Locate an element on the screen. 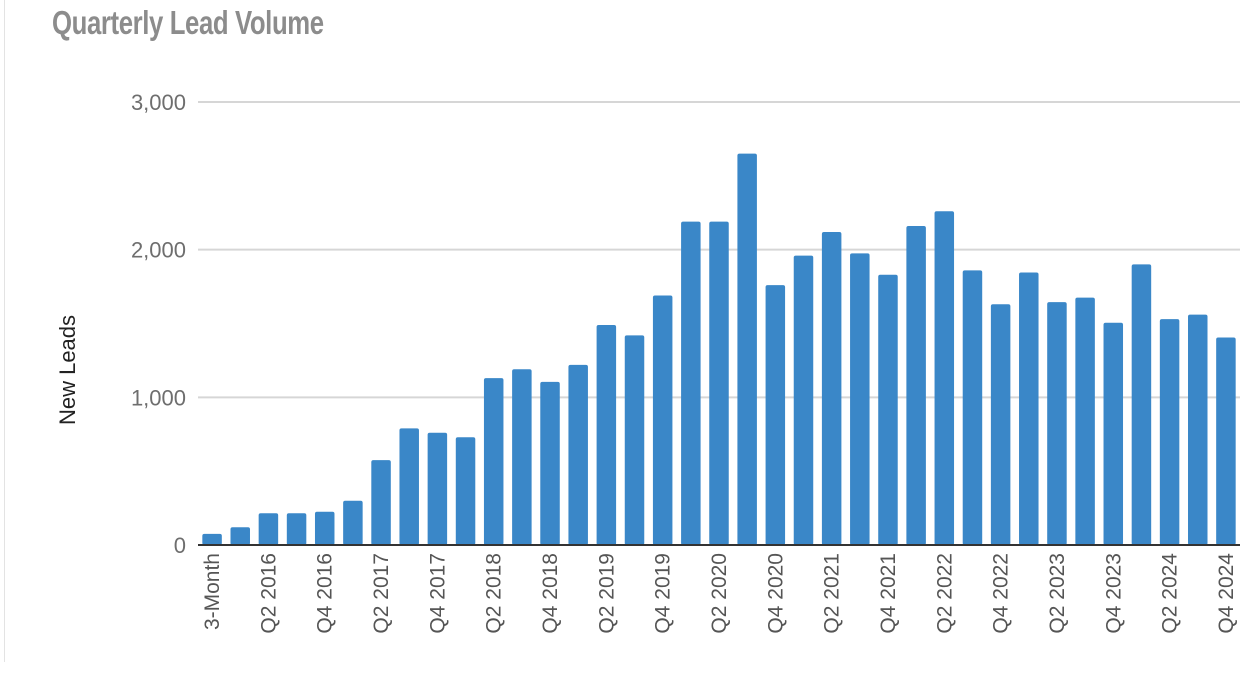 This screenshot has height=676, width=1250. x-tick-label: Q4 2016 is located at coordinates (325, 593).